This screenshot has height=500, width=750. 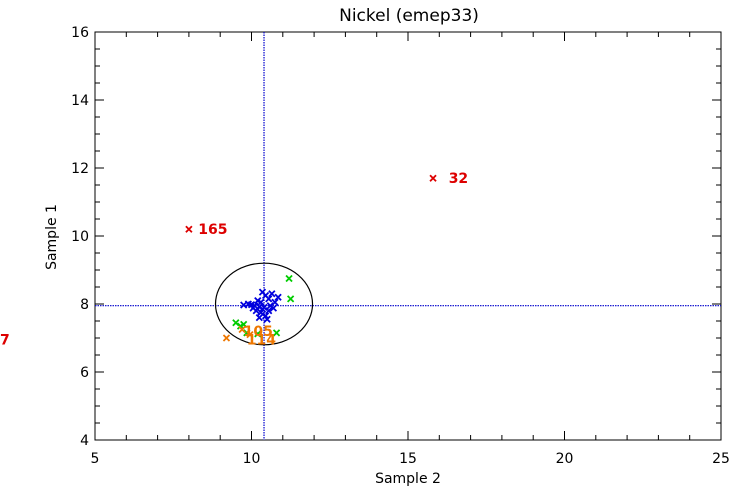 I want to click on y-tick-label: 10, so click(x=80, y=237).